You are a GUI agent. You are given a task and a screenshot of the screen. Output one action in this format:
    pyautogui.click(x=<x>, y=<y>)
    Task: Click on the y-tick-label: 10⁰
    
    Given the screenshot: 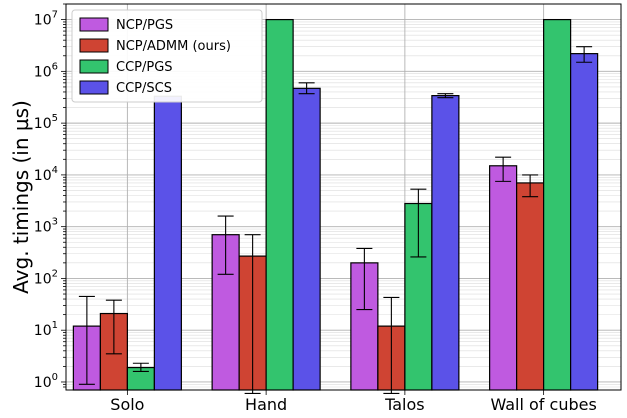 What is the action you would take?
    pyautogui.click(x=46, y=381)
    